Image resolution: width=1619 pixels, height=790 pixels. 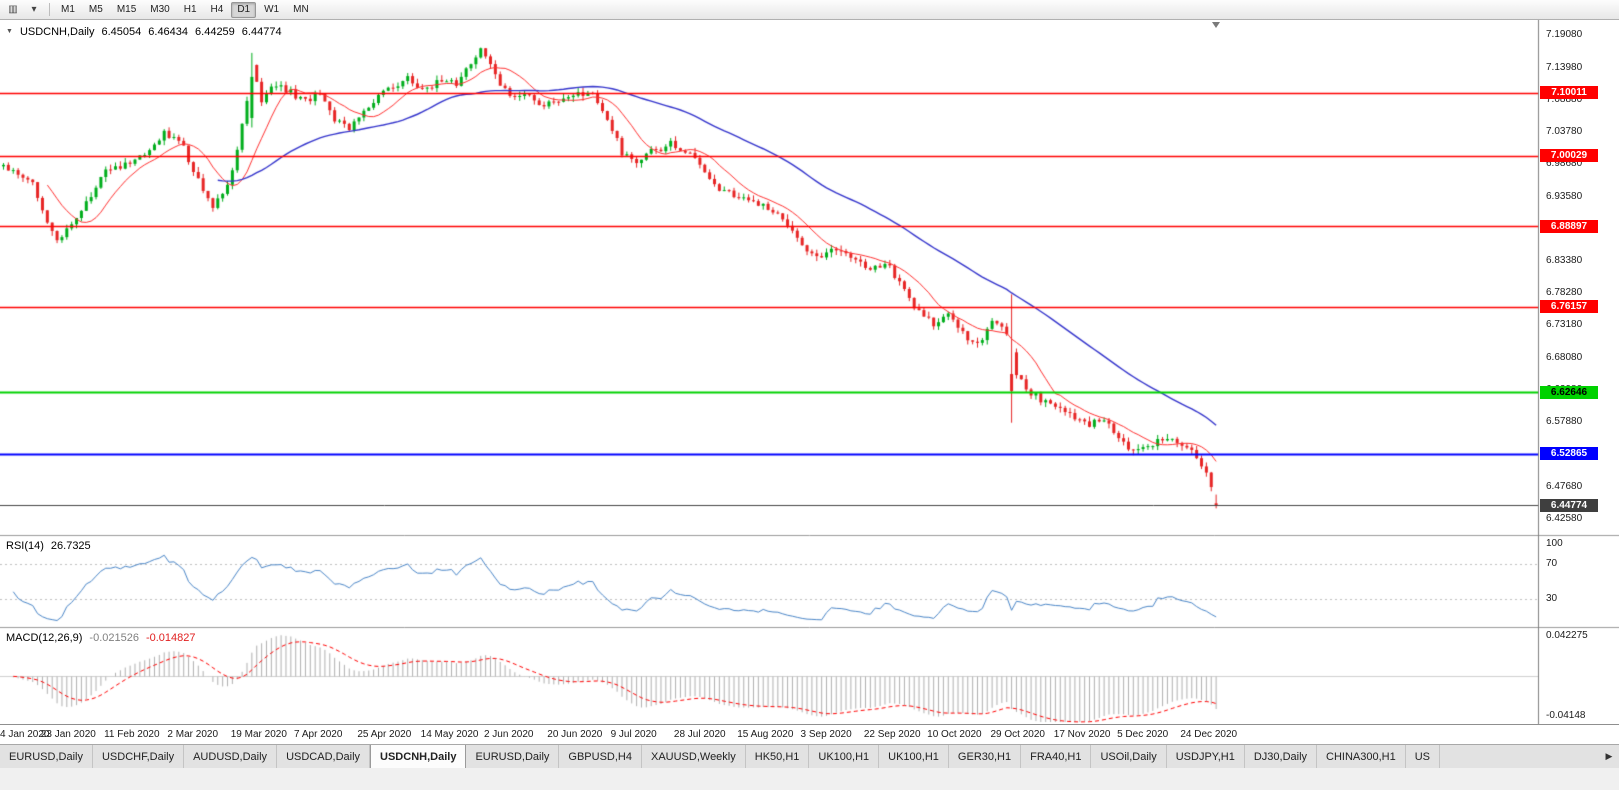 I want to click on chart-tab-3: USDCAD,Daily, so click(x=324, y=756).